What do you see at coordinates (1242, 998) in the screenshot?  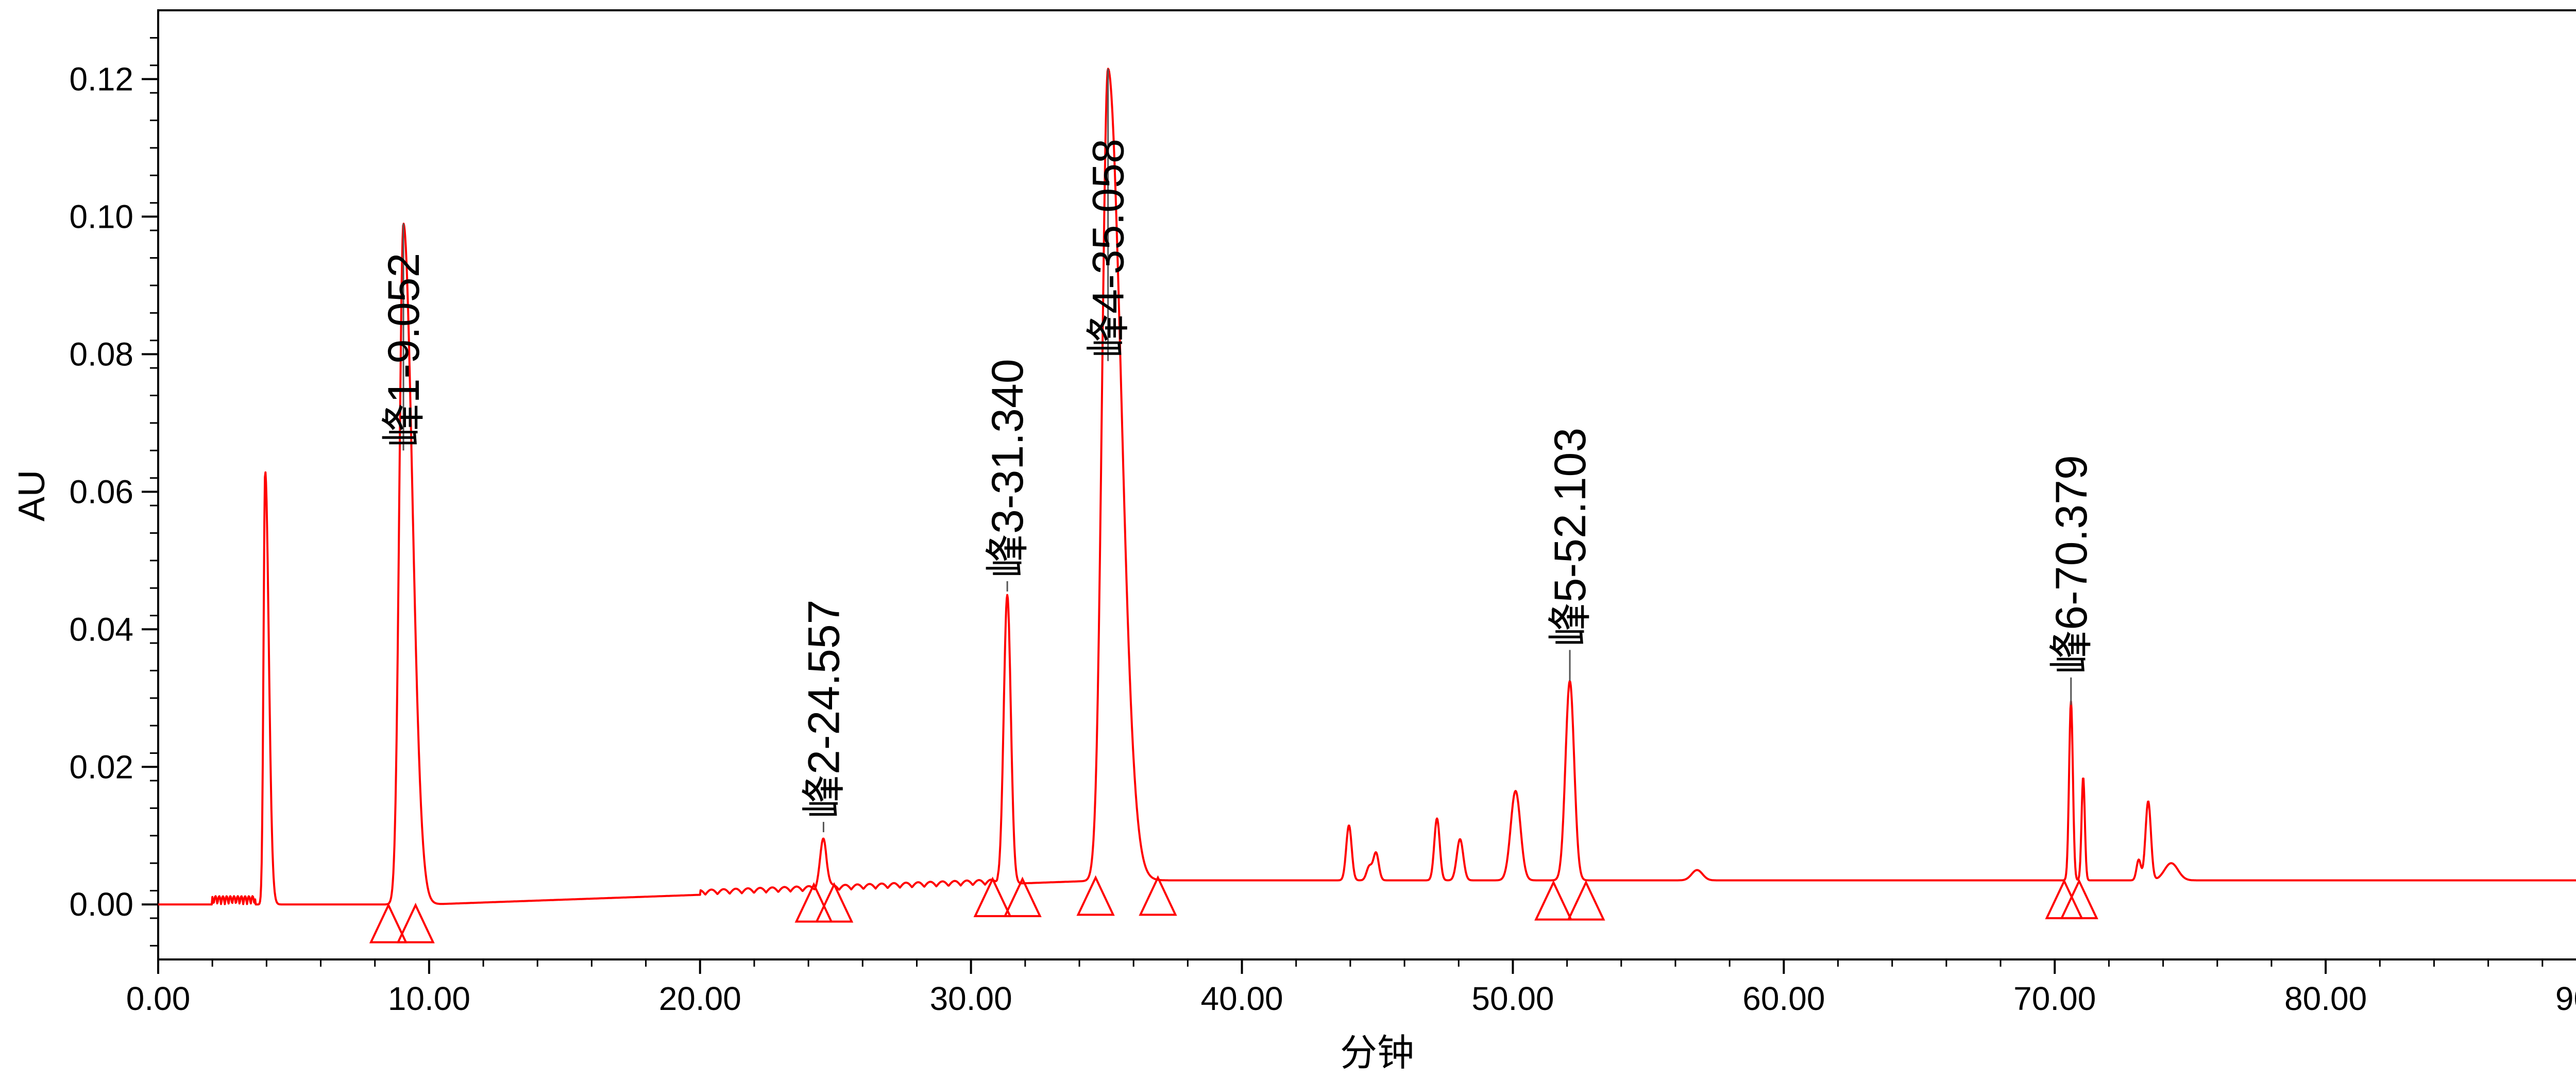 I see `x-tick-label: 40.00` at bounding box center [1242, 998].